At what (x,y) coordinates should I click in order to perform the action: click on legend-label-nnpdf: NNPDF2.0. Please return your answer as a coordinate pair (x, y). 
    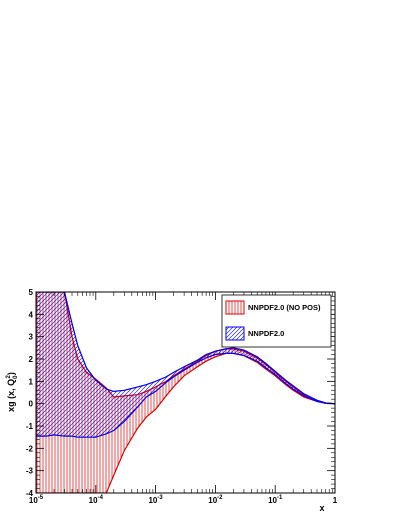
    Looking at the image, I should click on (266, 333).